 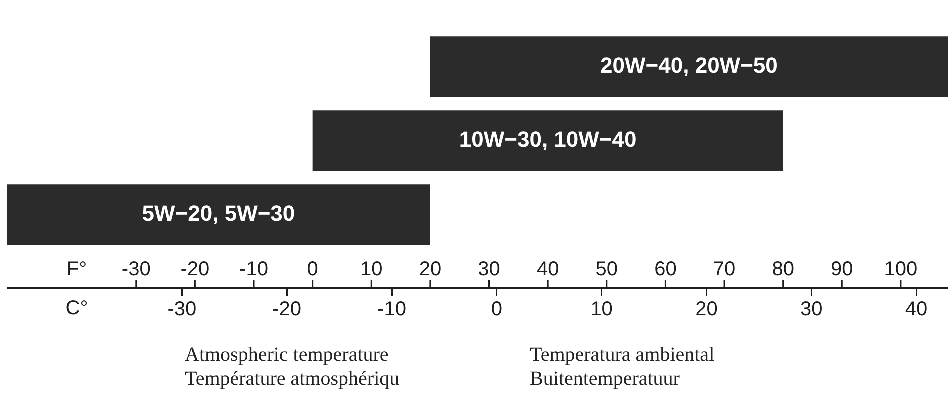 I want to click on x2-tick-label: -20, so click(x=287, y=309).